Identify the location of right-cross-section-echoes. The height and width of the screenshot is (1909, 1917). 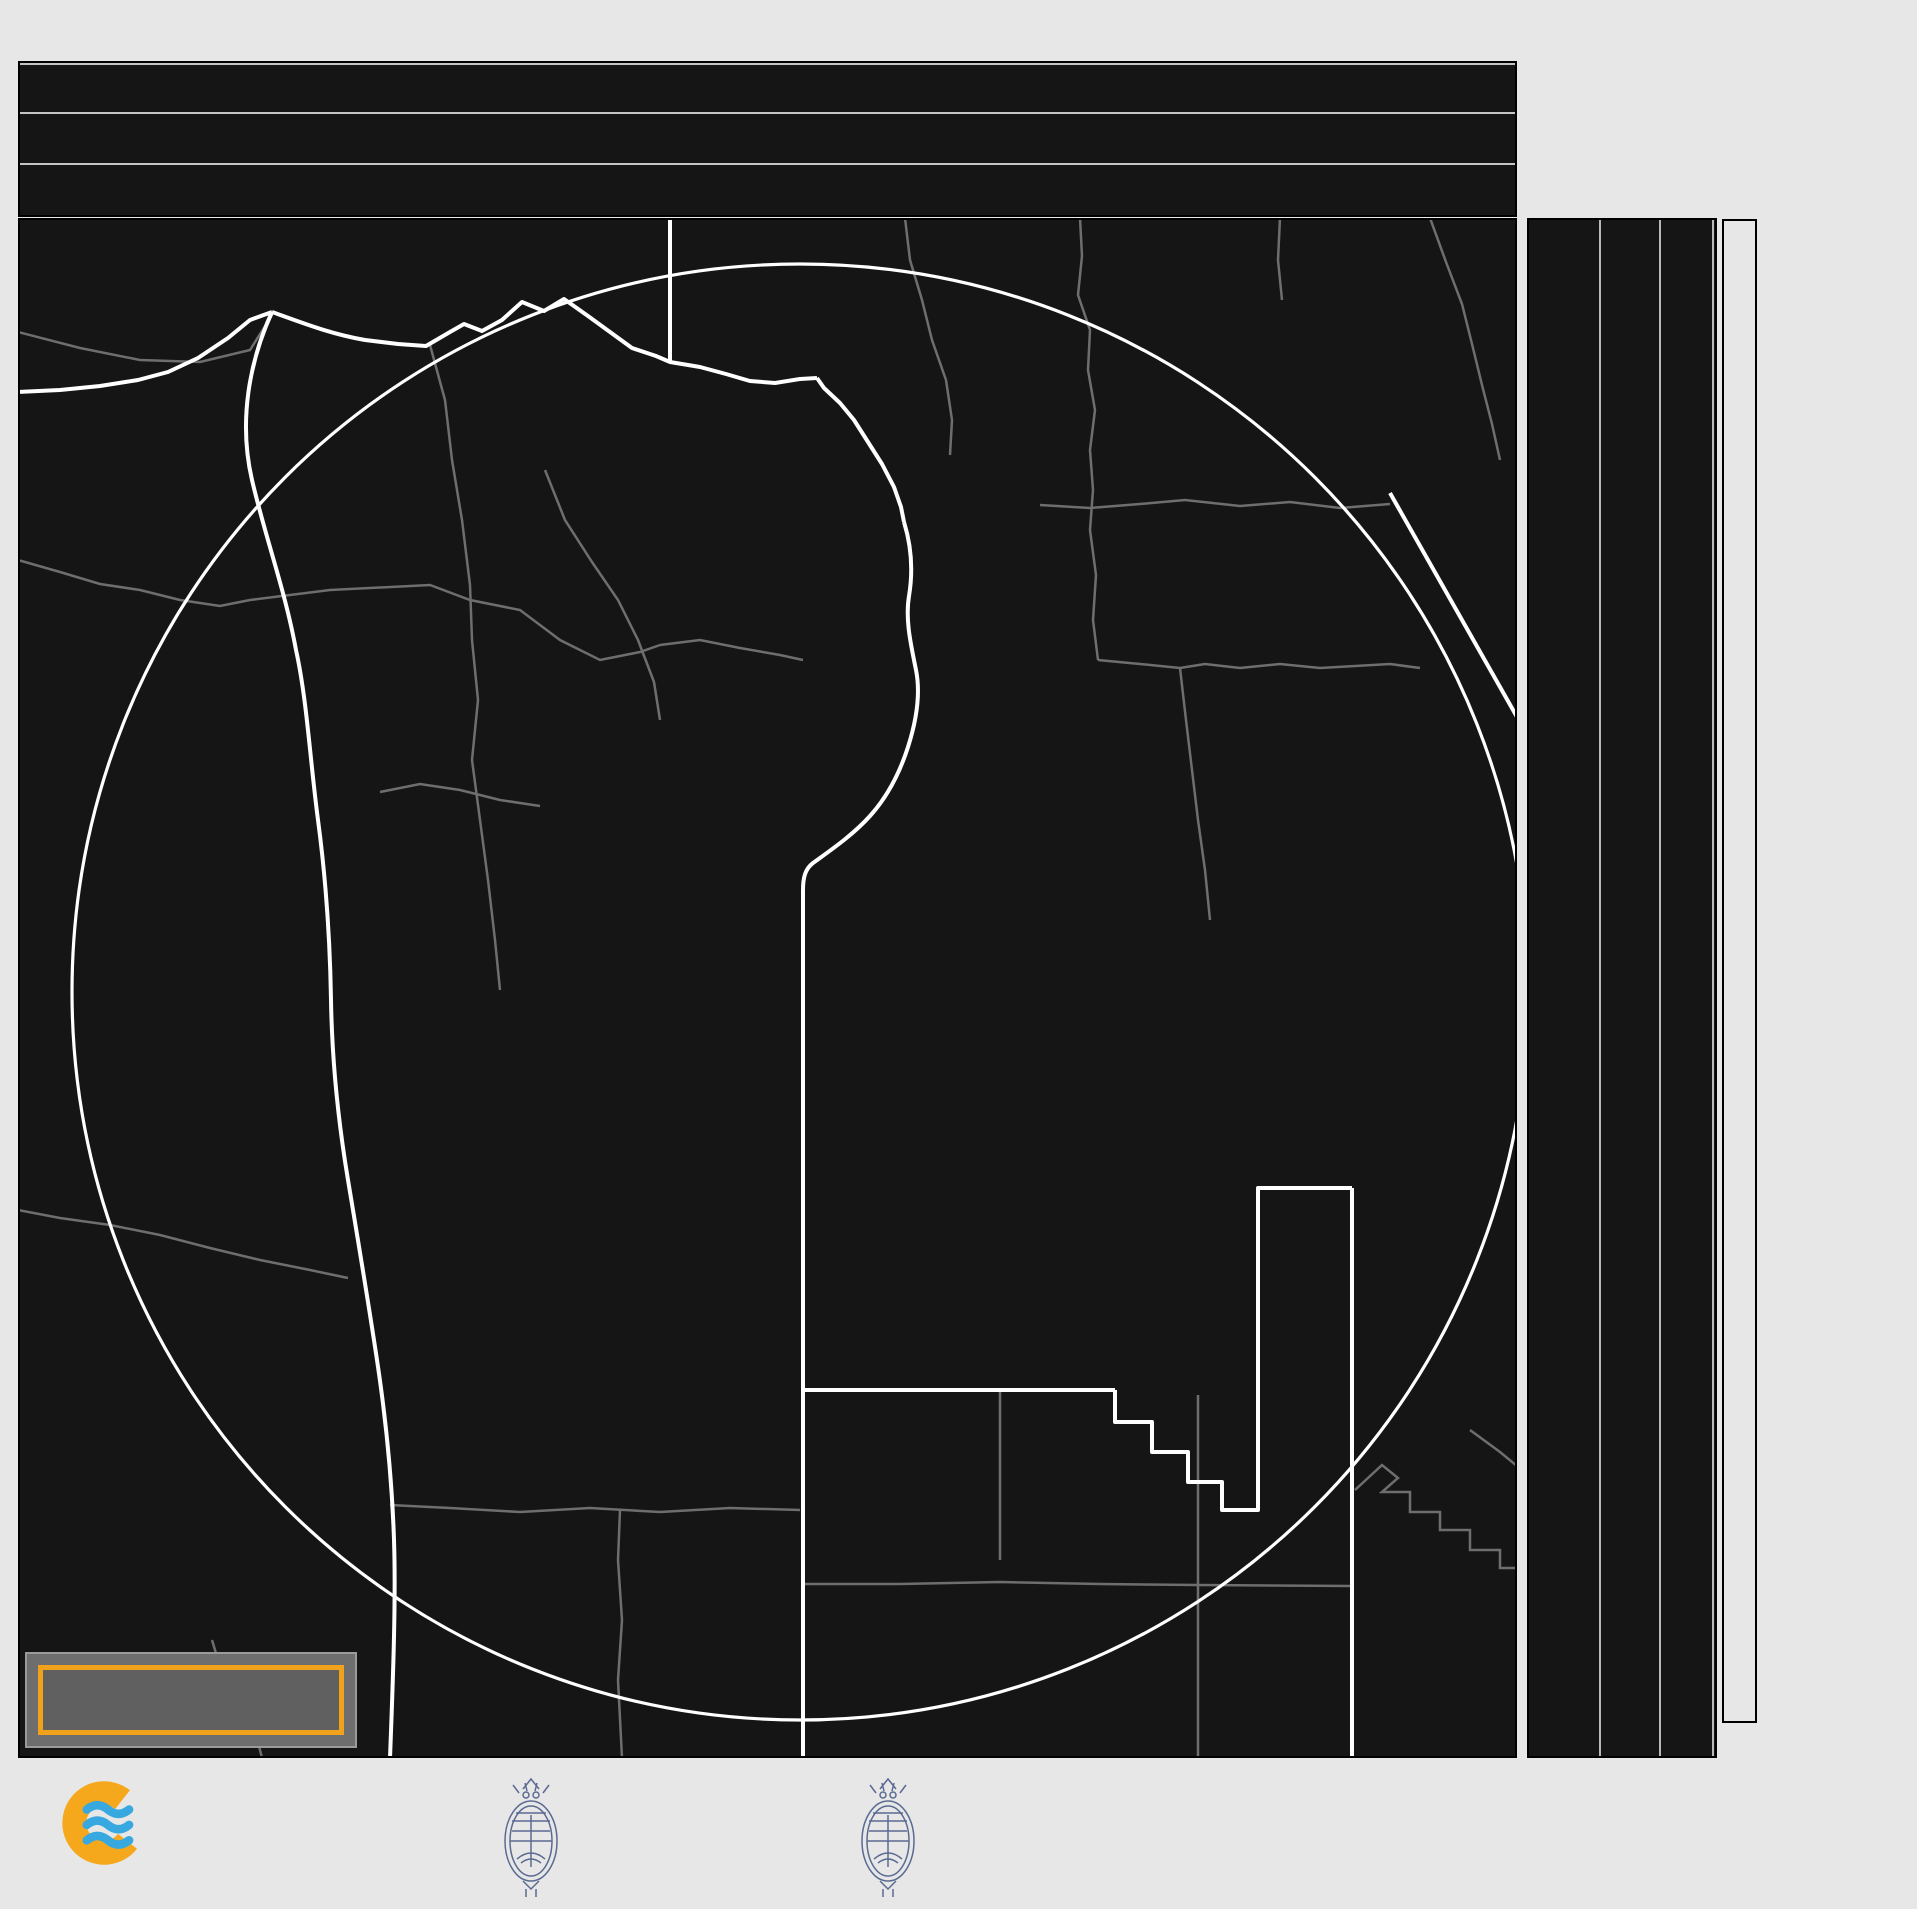
(1622, 988).